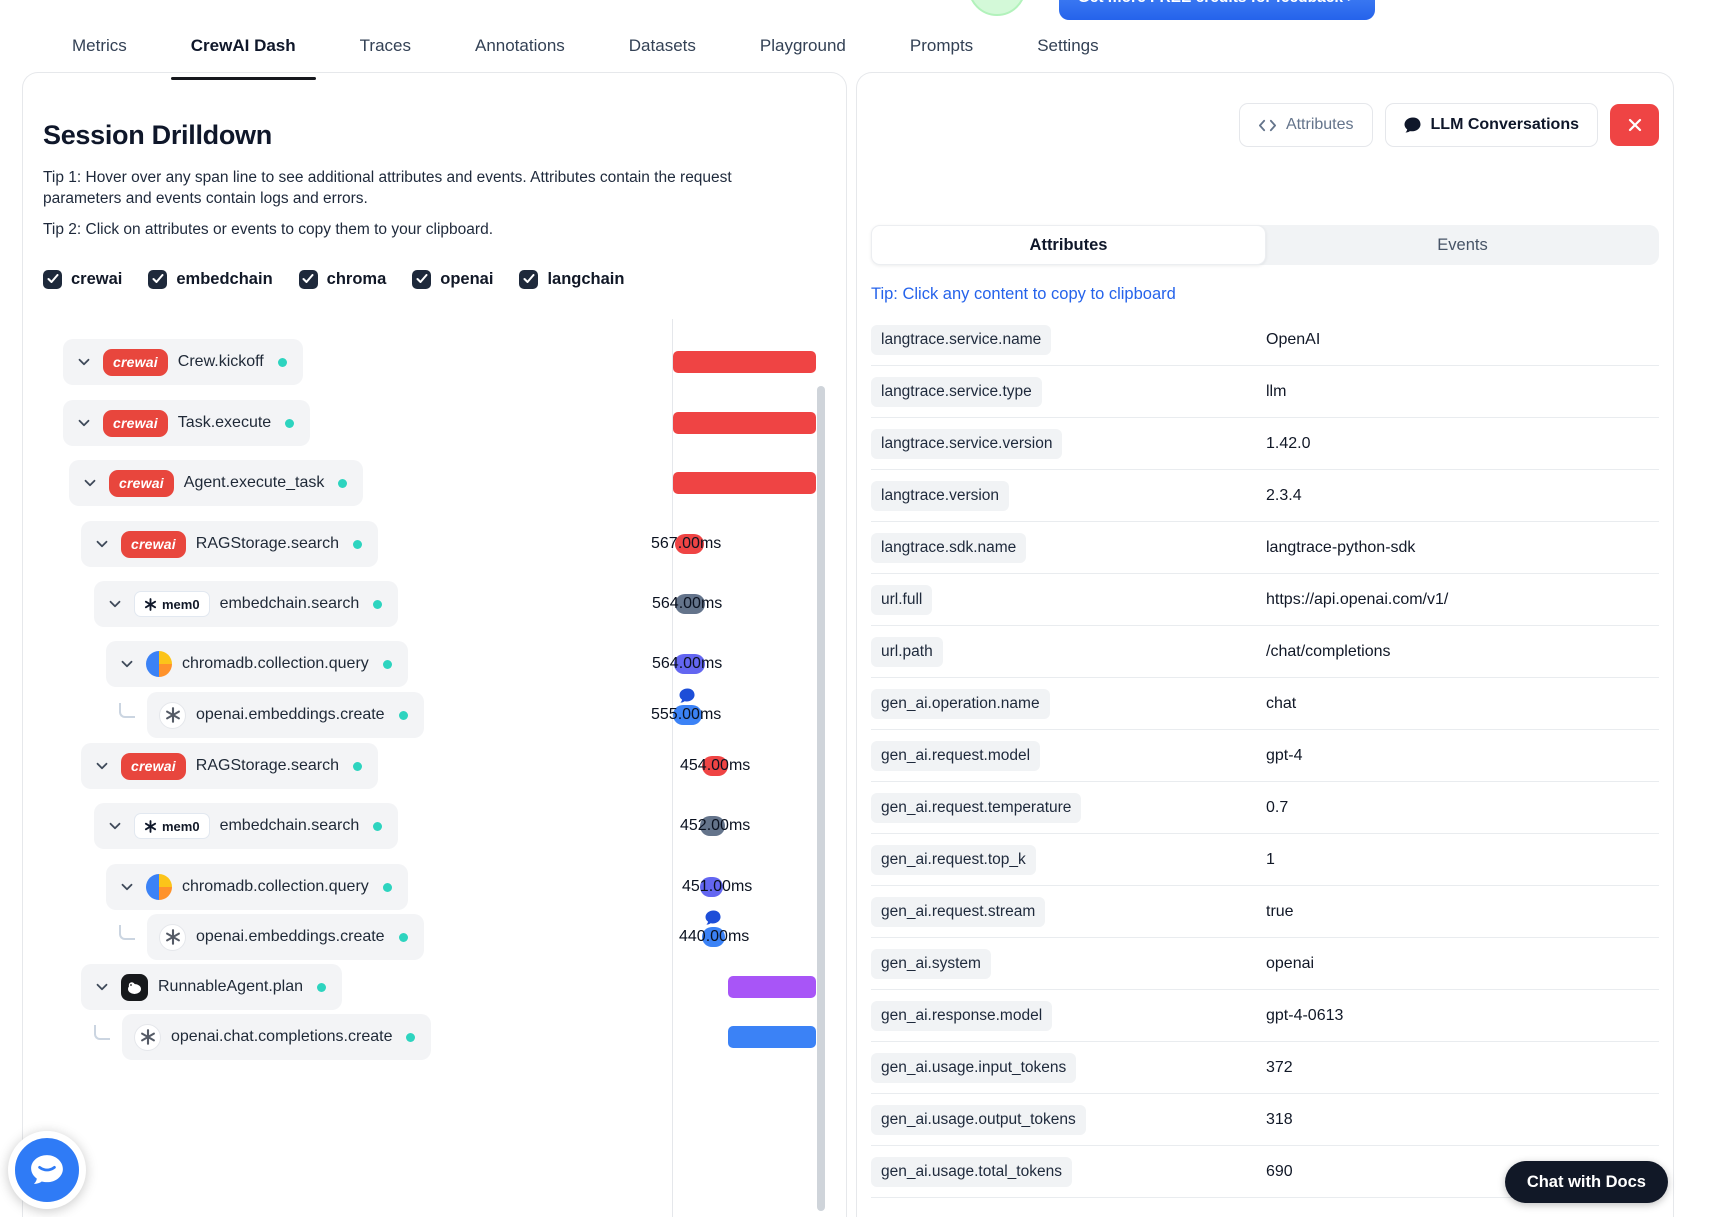 The width and height of the screenshot is (1710, 1217). Describe the element at coordinates (961, 339) in the screenshot. I see `attribute-key: langtrace.service.name` at that location.